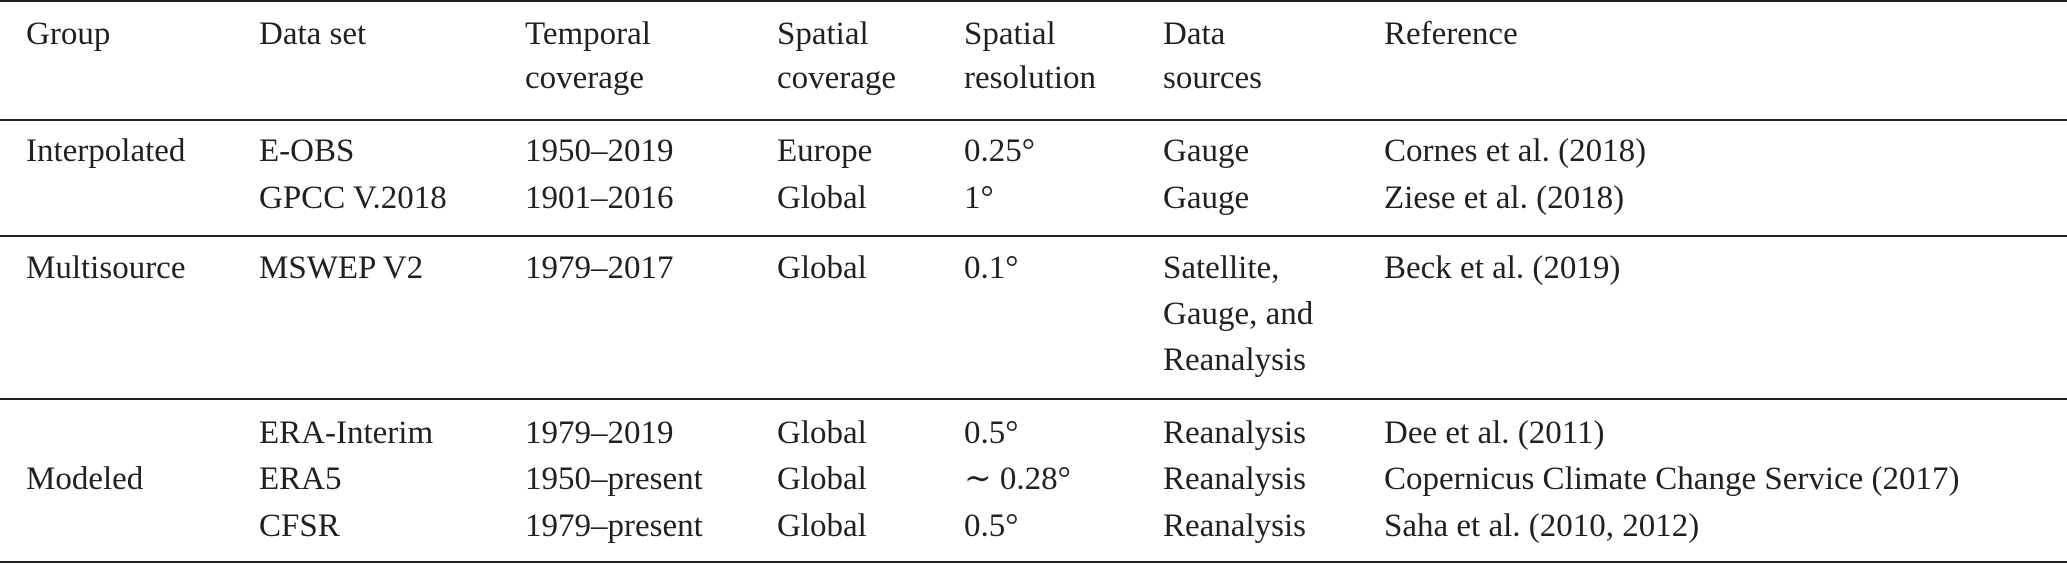  What do you see at coordinates (1212, 78) in the screenshot?
I see `header-sources-line2: sources` at bounding box center [1212, 78].